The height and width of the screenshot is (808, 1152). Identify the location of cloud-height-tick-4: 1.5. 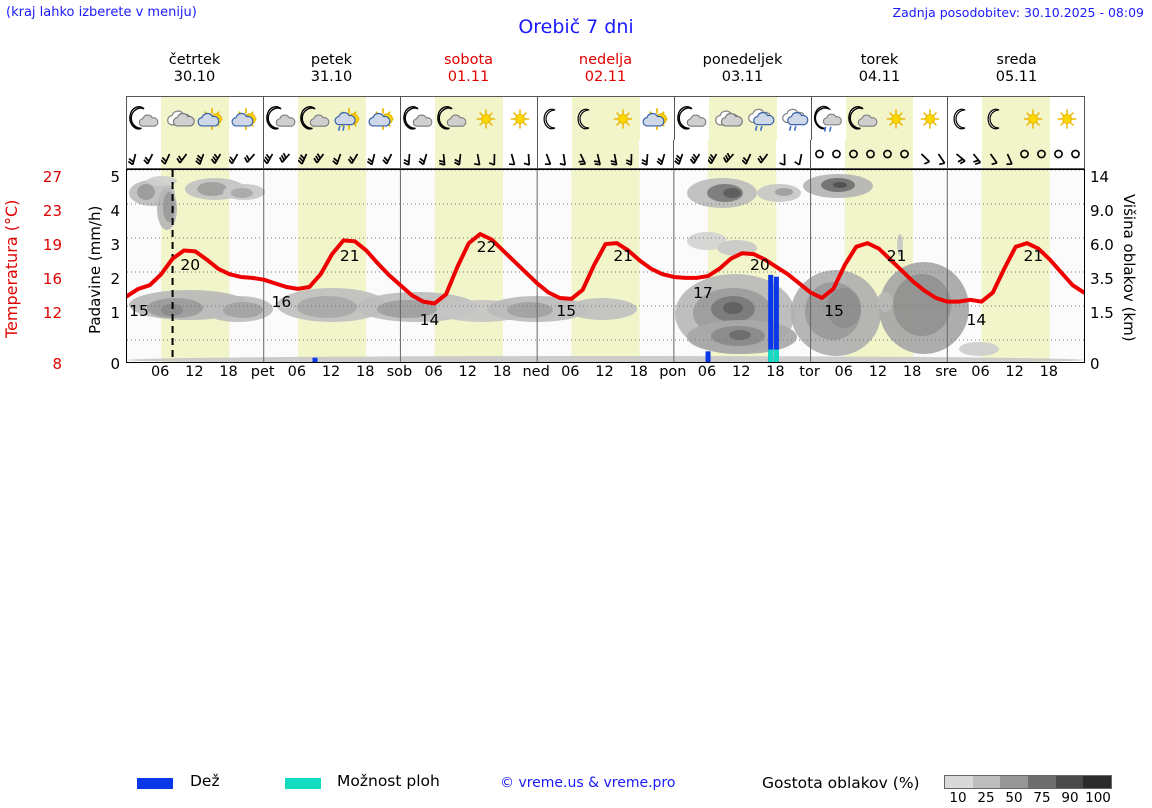
(1107, 313).